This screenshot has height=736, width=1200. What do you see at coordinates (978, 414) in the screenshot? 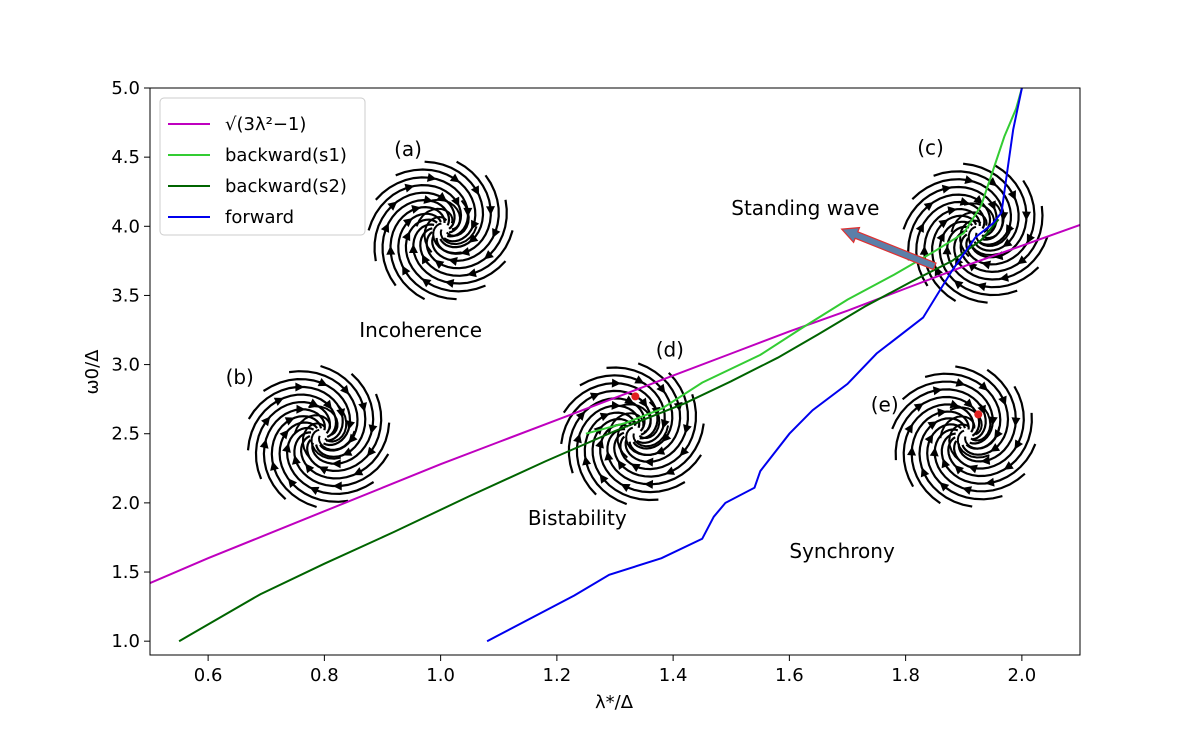
I see `fixed-point-marker` at bounding box center [978, 414].